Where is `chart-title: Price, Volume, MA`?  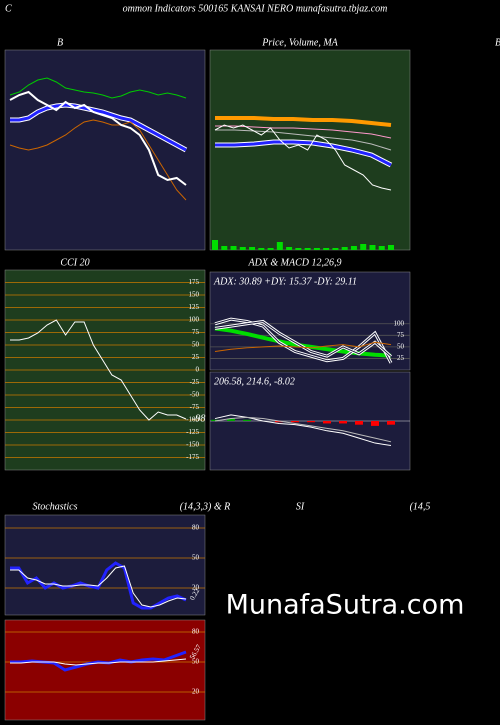 chart-title: Price, Volume, MA is located at coordinates (299, 42).